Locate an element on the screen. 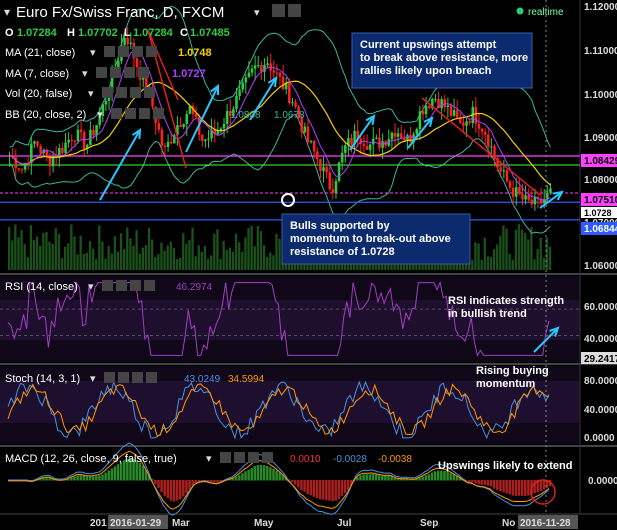  vol-close-icon is located at coordinates (135, 92).